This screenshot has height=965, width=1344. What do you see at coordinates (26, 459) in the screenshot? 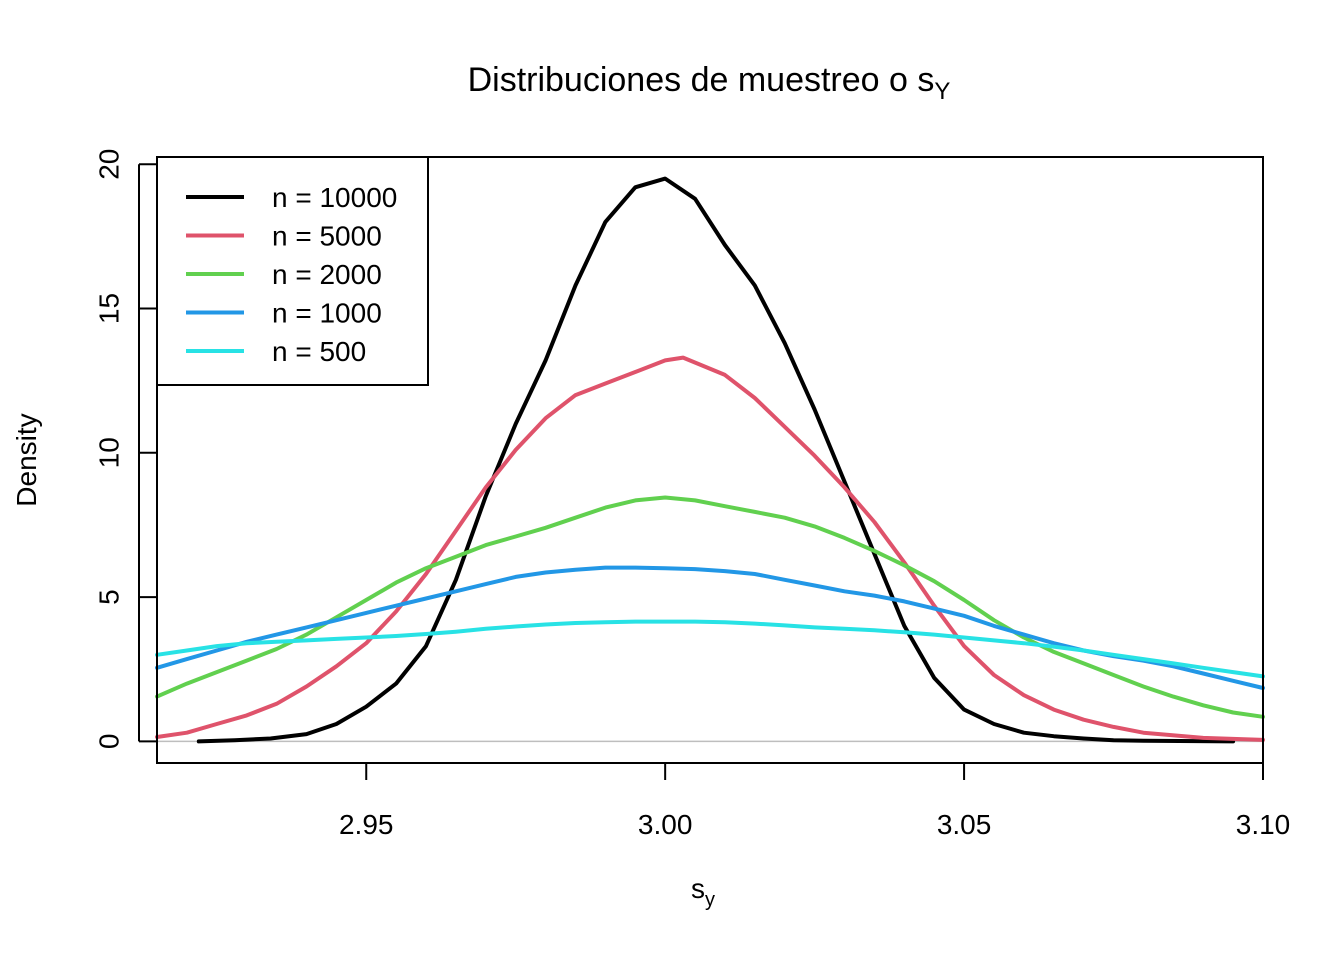
I see `y-axis-label: Density` at bounding box center [26, 459].